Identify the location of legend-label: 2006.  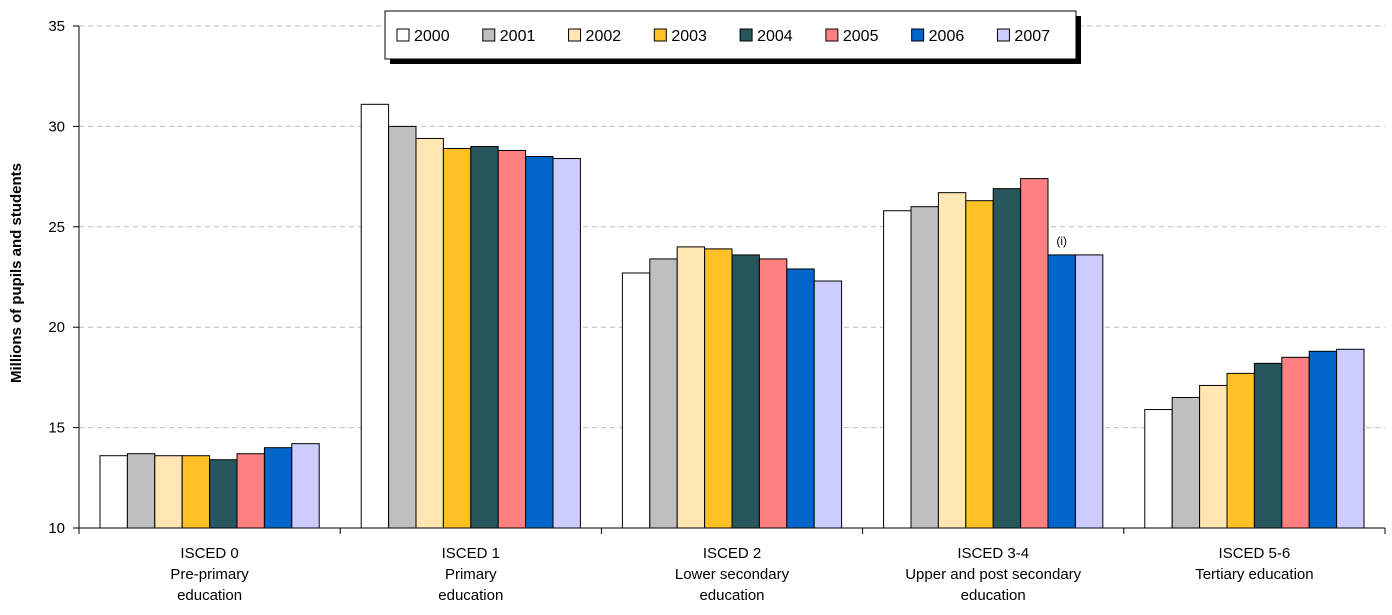
(947, 36).